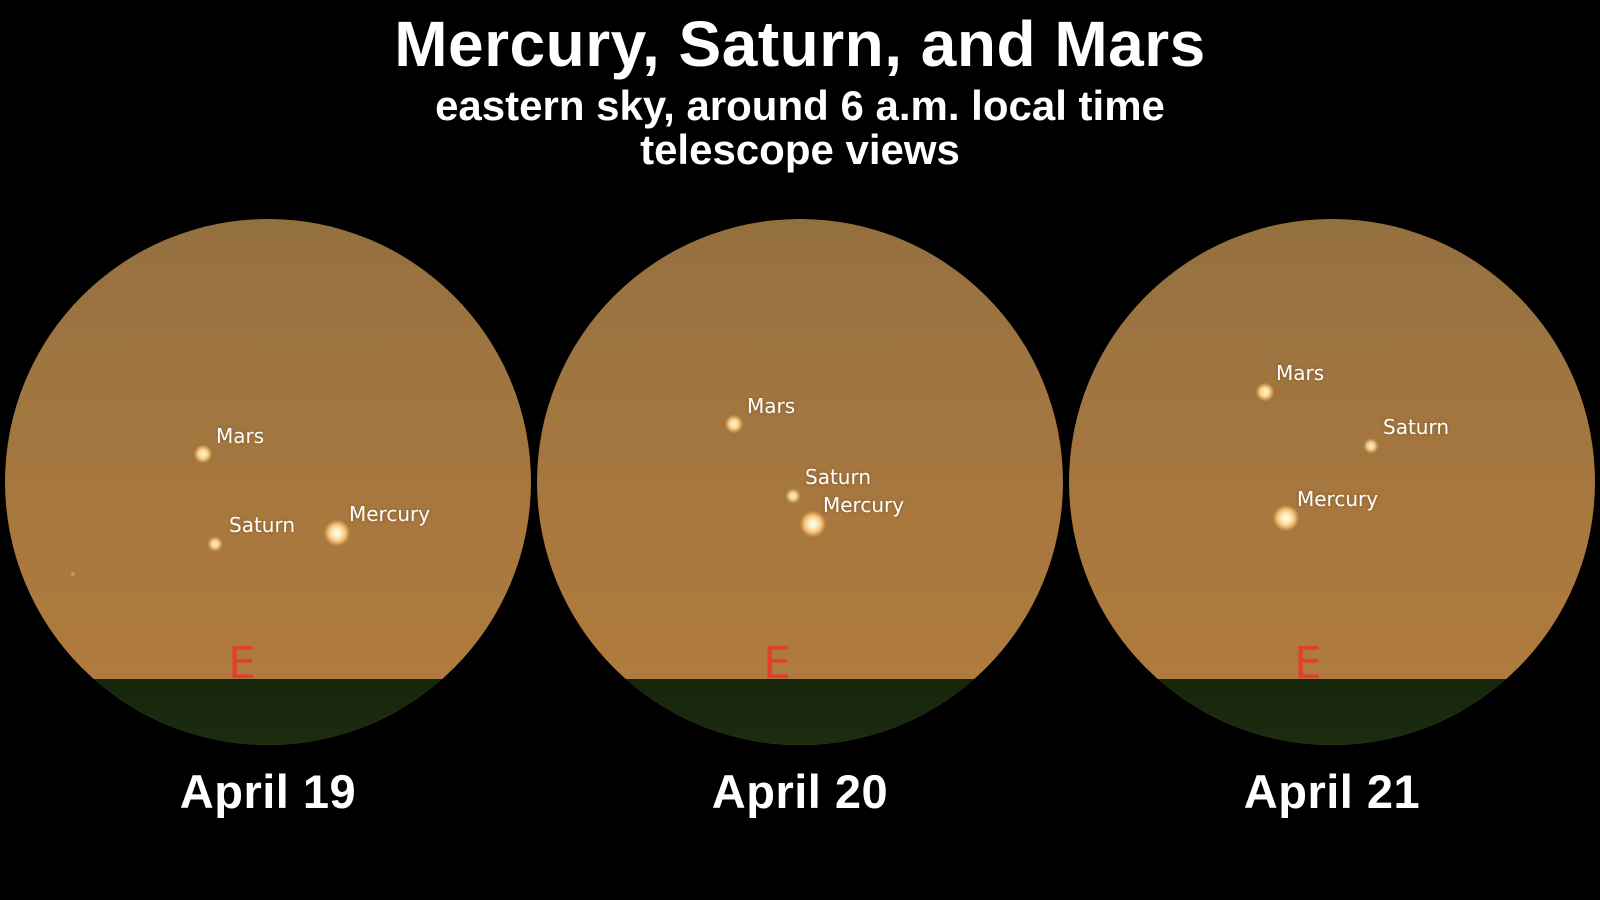  What do you see at coordinates (800, 150) in the screenshot?
I see `subtitle-telescope-views: telescope views` at bounding box center [800, 150].